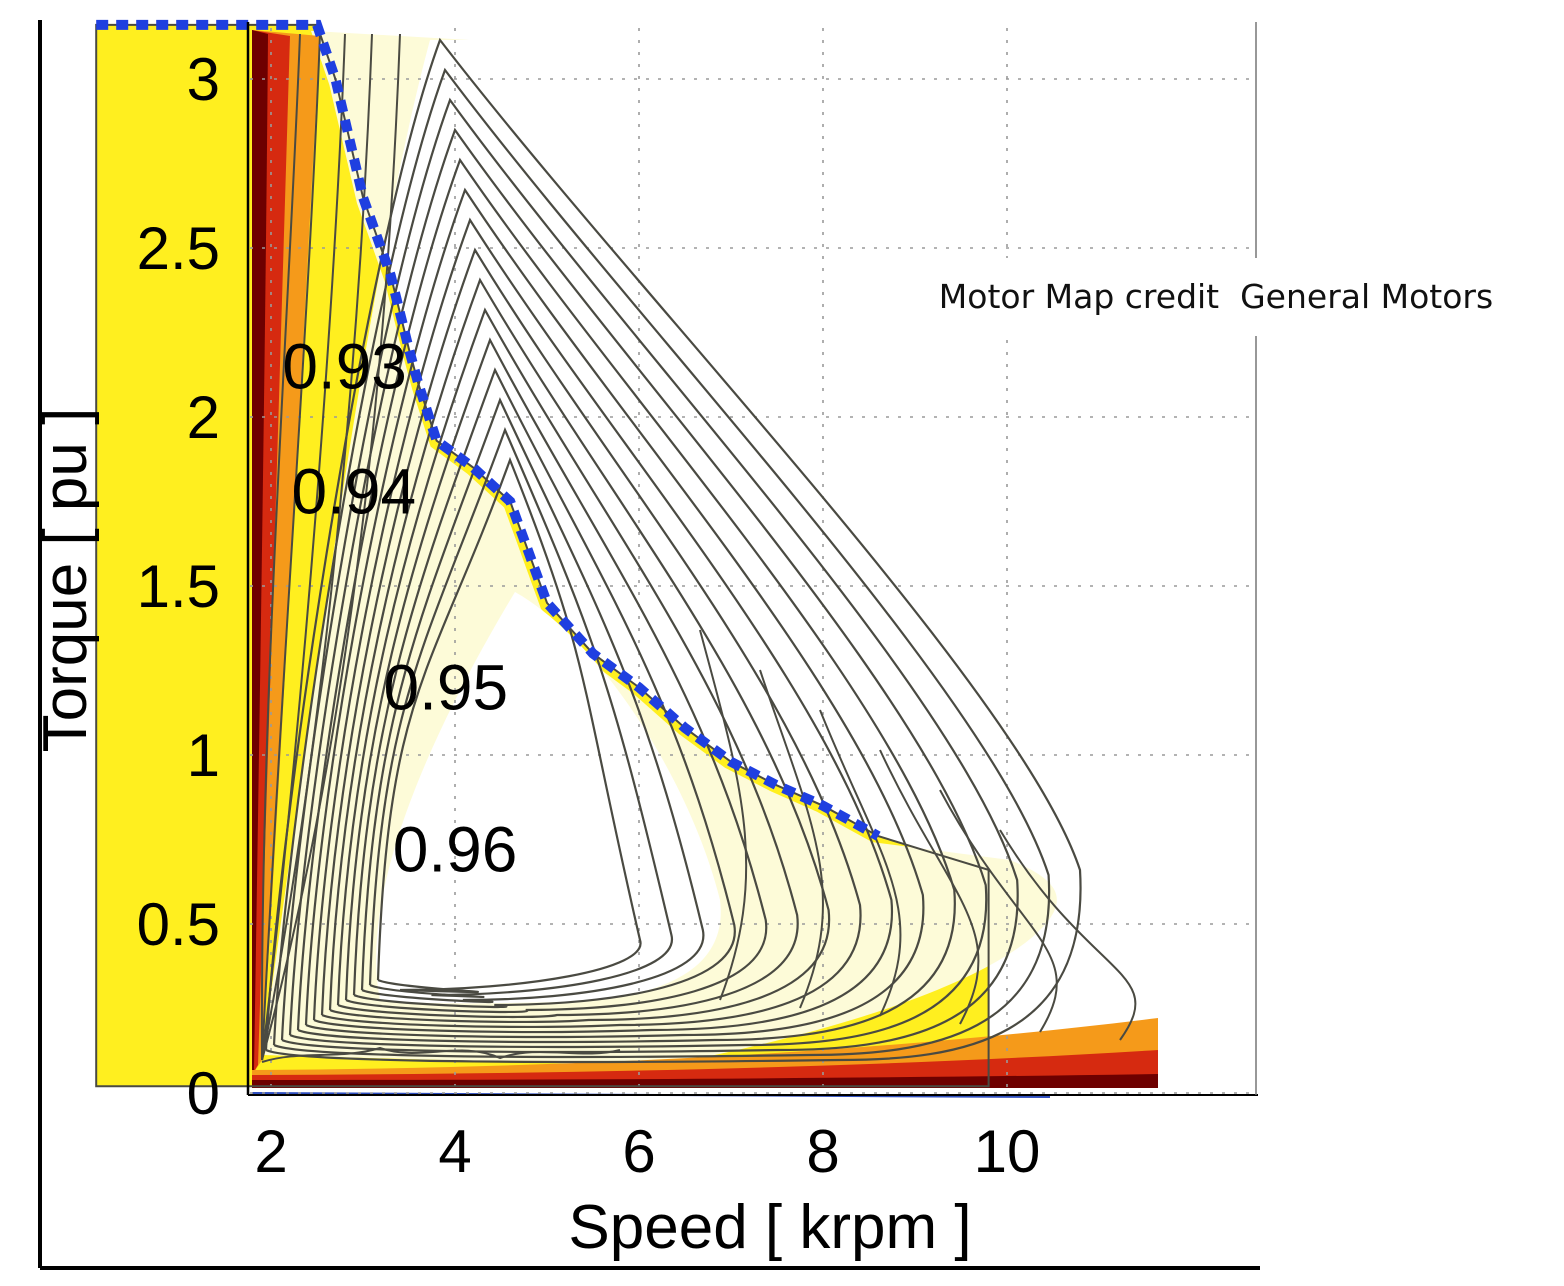 This screenshot has width=1564, height=1286. I want to click on y-tick-labels: 0 0.5 1 1.5 2 2.5 3, so click(178, 586).